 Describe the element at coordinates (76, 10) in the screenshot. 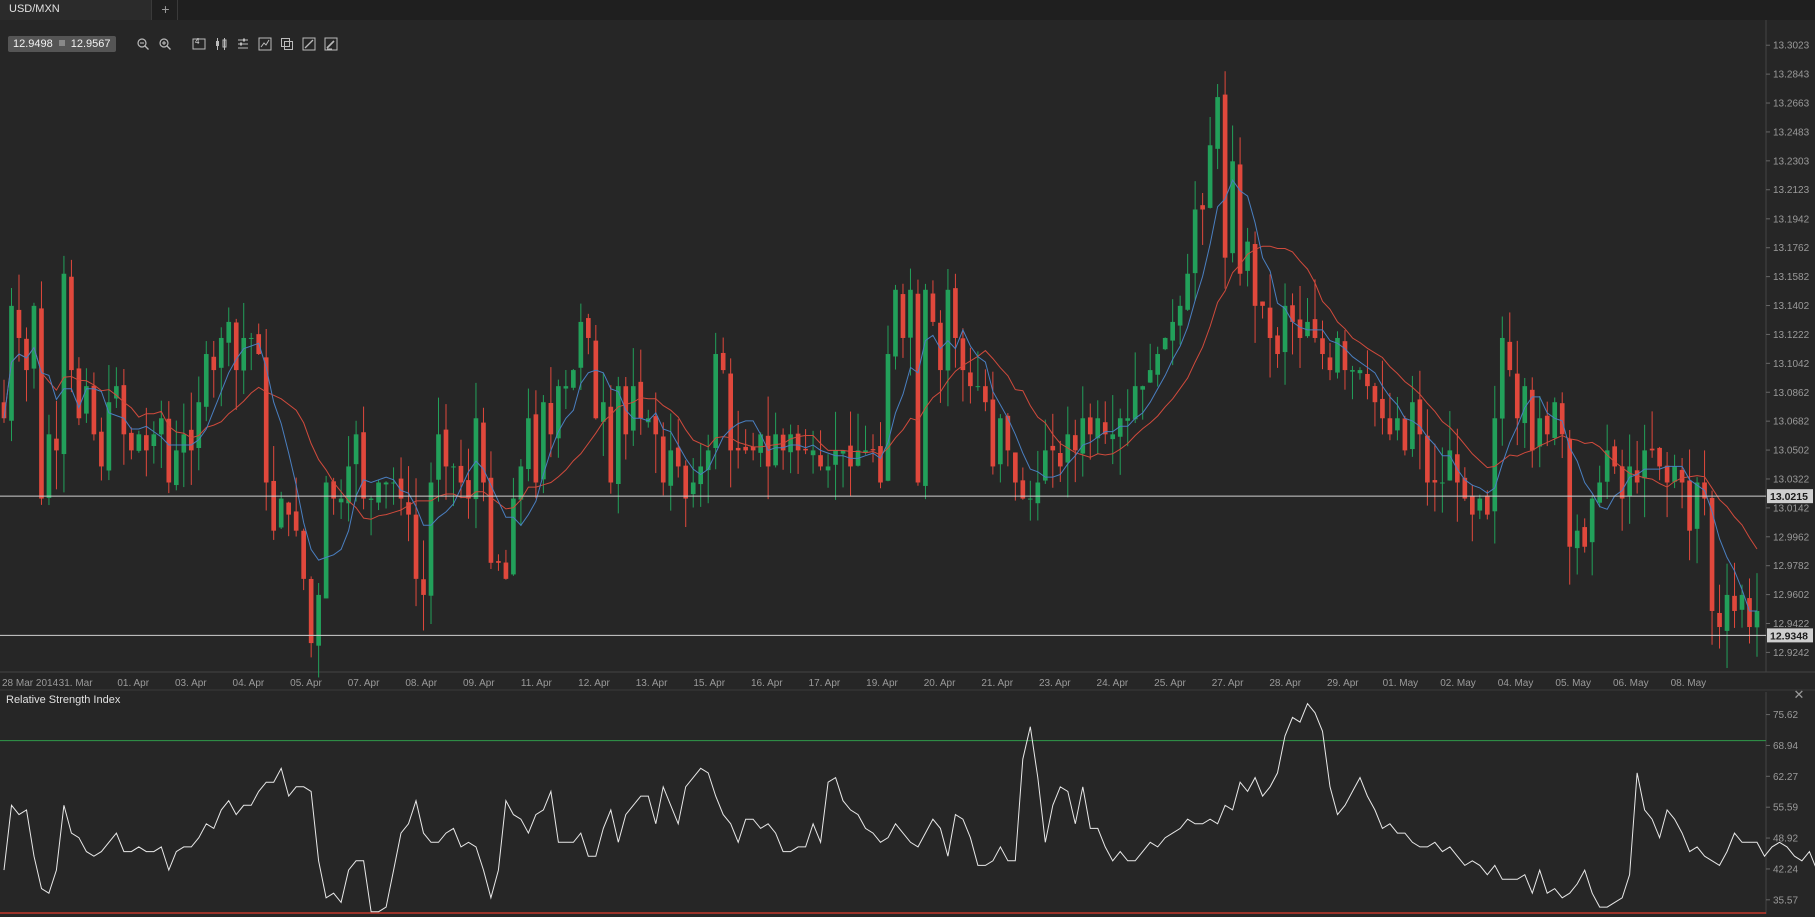

I see `tab-usdmxn: USD/MXN` at that location.